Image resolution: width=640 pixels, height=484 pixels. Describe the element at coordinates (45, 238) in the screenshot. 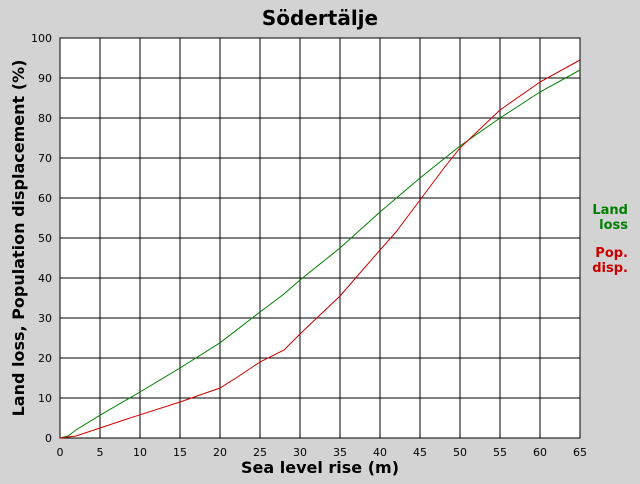

I see `y-tick-label: 50` at that location.